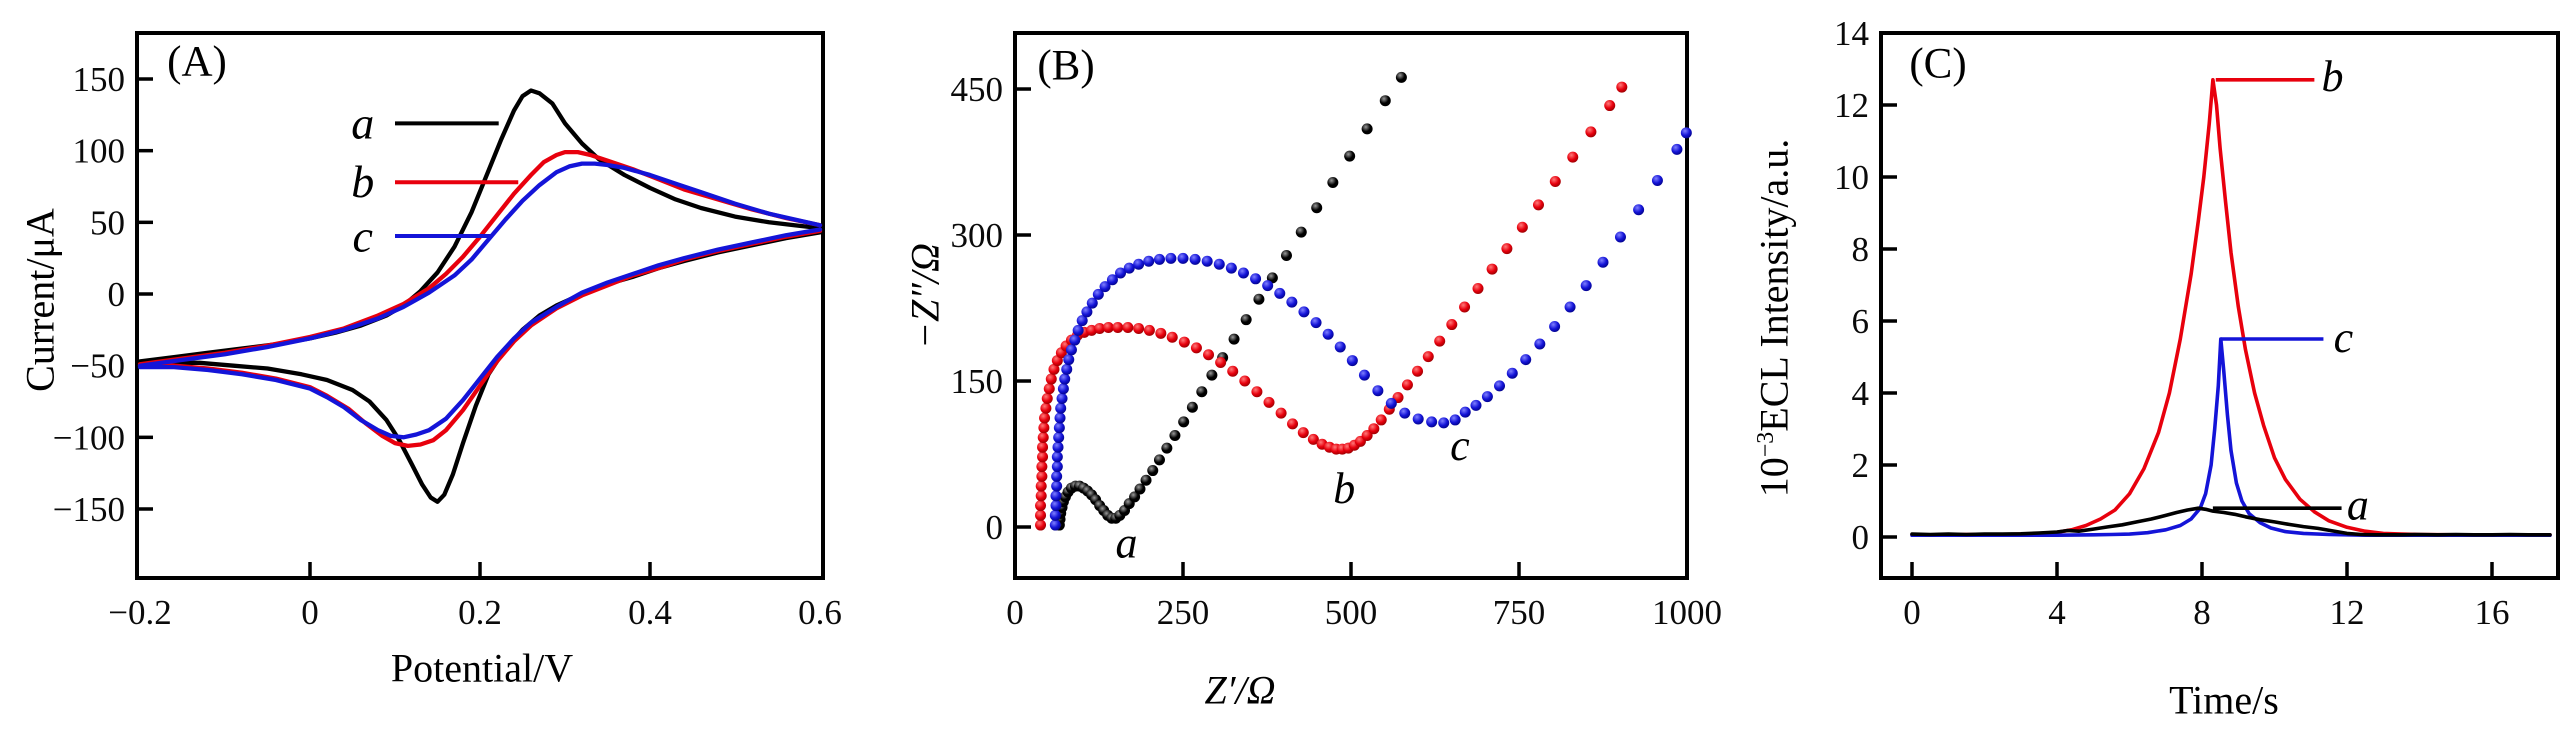 The height and width of the screenshot is (740, 2567). What do you see at coordinates (1183, 612) in the screenshot?
I see `x-tick-label: 250` at bounding box center [1183, 612].